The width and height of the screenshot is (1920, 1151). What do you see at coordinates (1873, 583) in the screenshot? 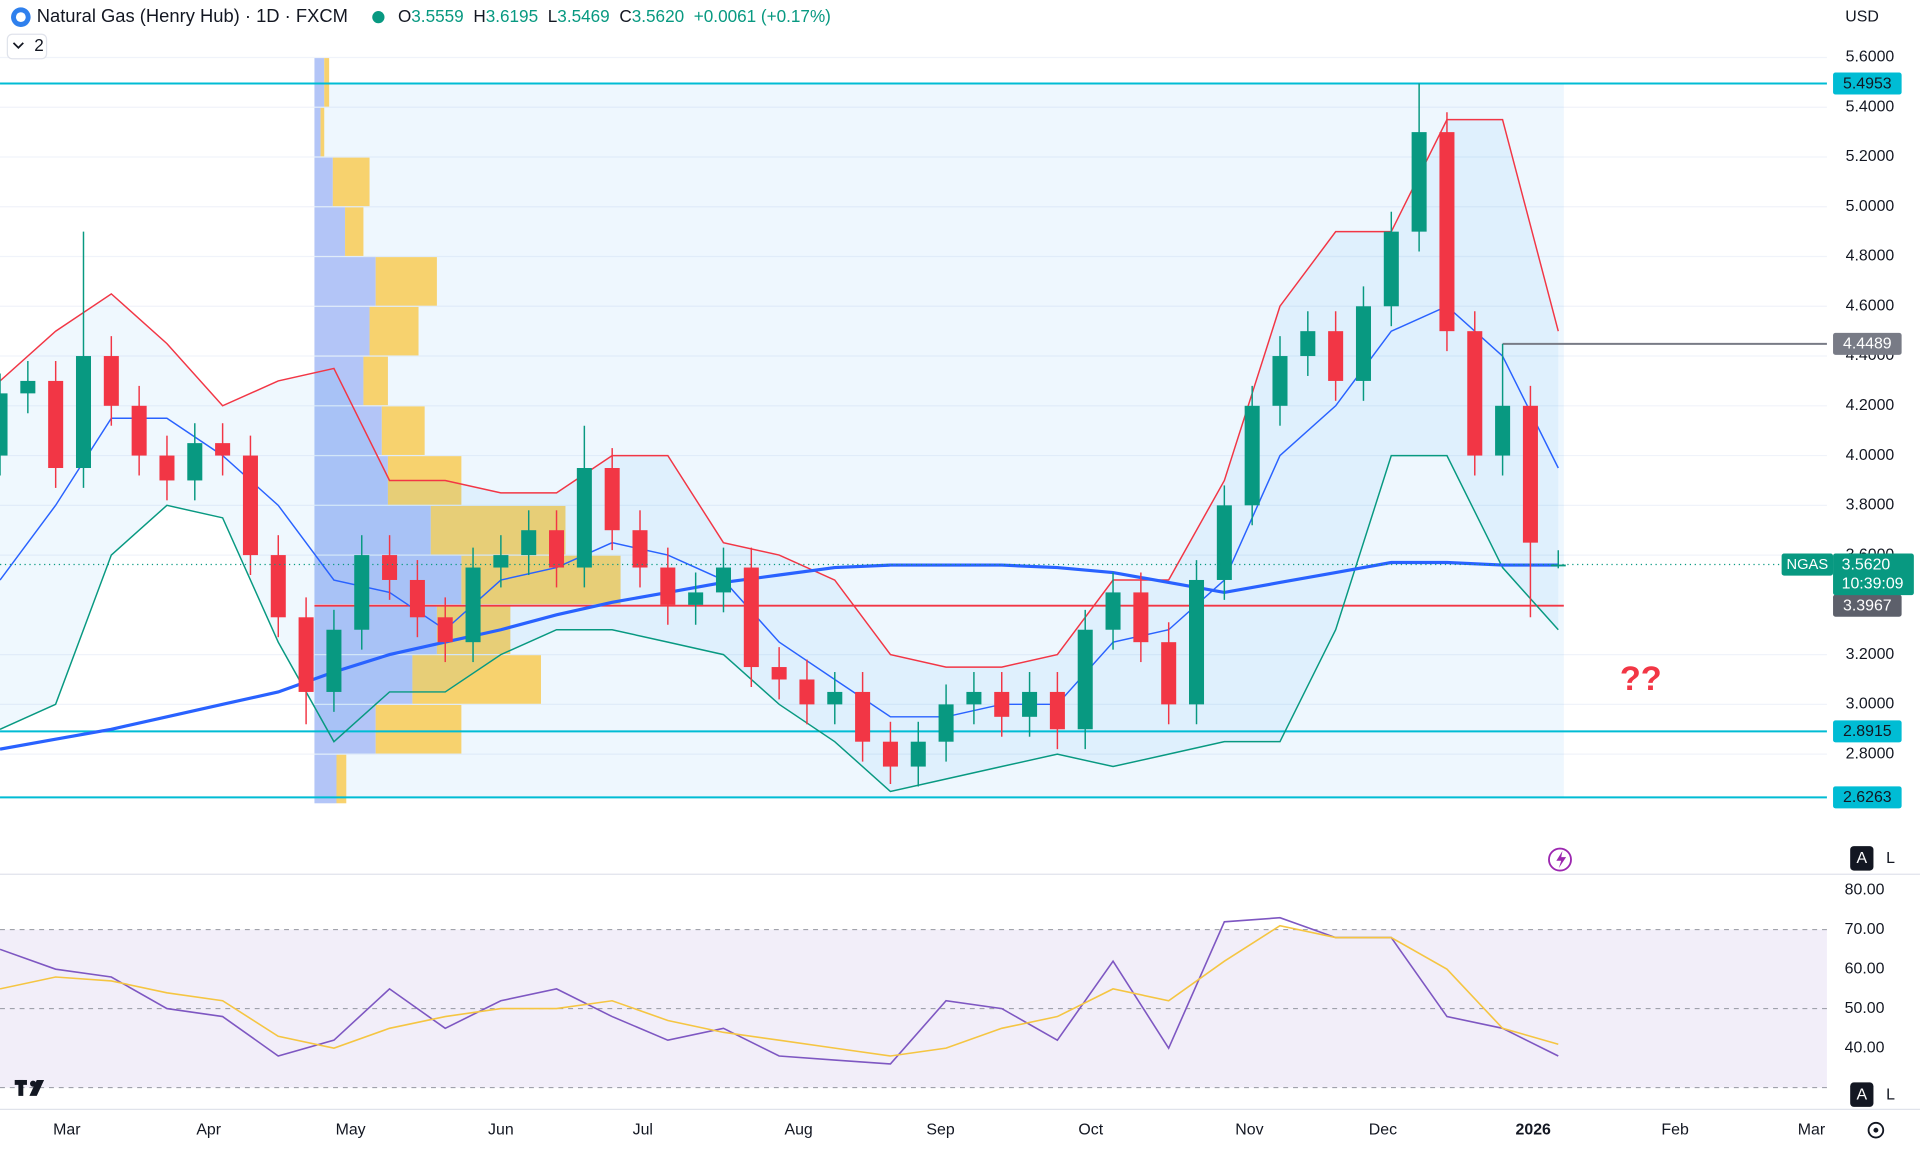
I see `countdown: 10:39:09` at bounding box center [1873, 583].